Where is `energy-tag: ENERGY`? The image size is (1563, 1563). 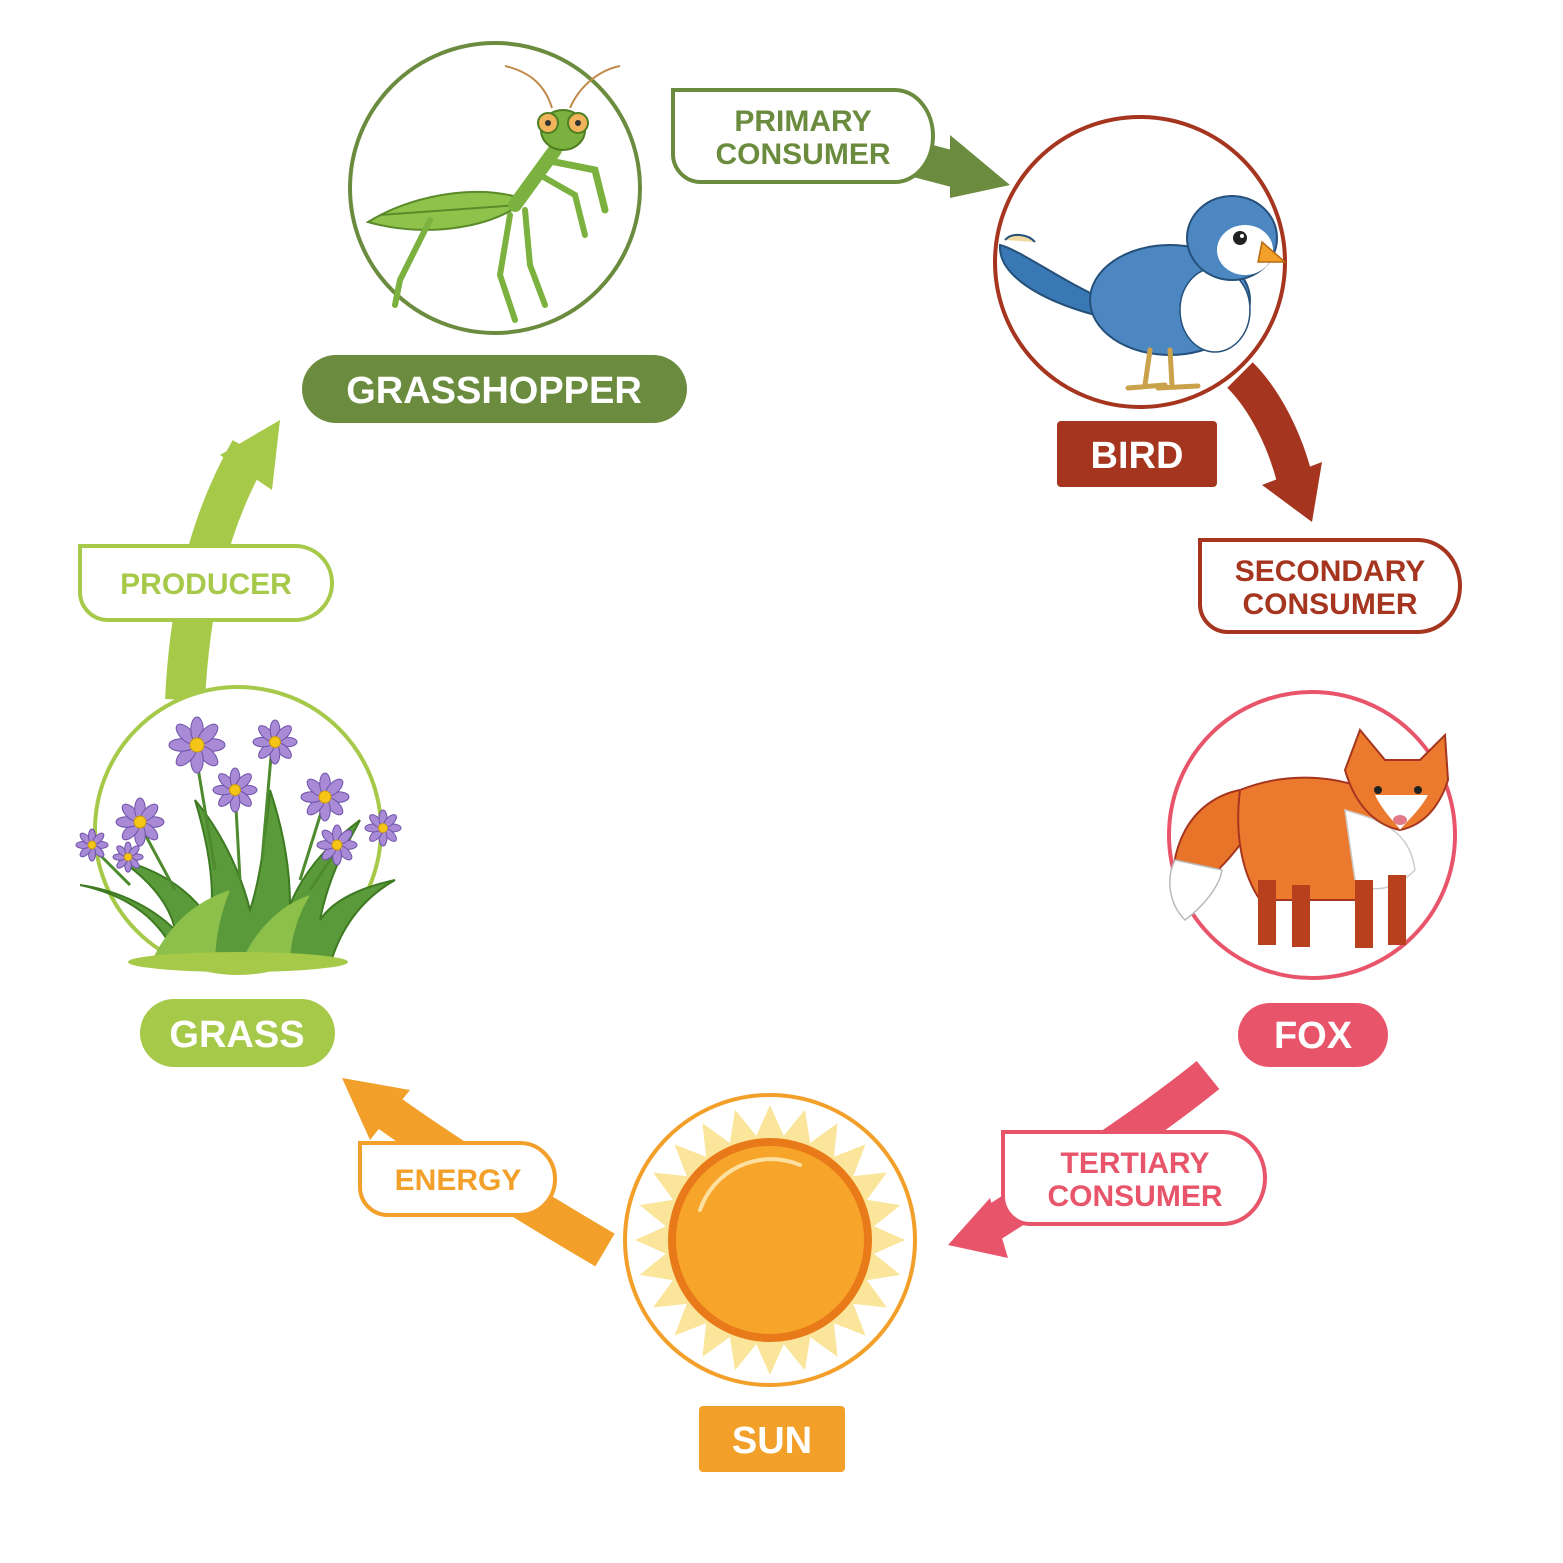 energy-tag: ENERGY is located at coordinates (457, 1179).